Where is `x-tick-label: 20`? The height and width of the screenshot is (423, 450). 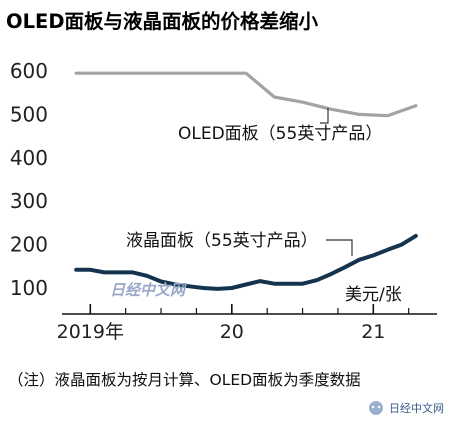
x-tick-label: 20 is located at coordinates (232, 332).